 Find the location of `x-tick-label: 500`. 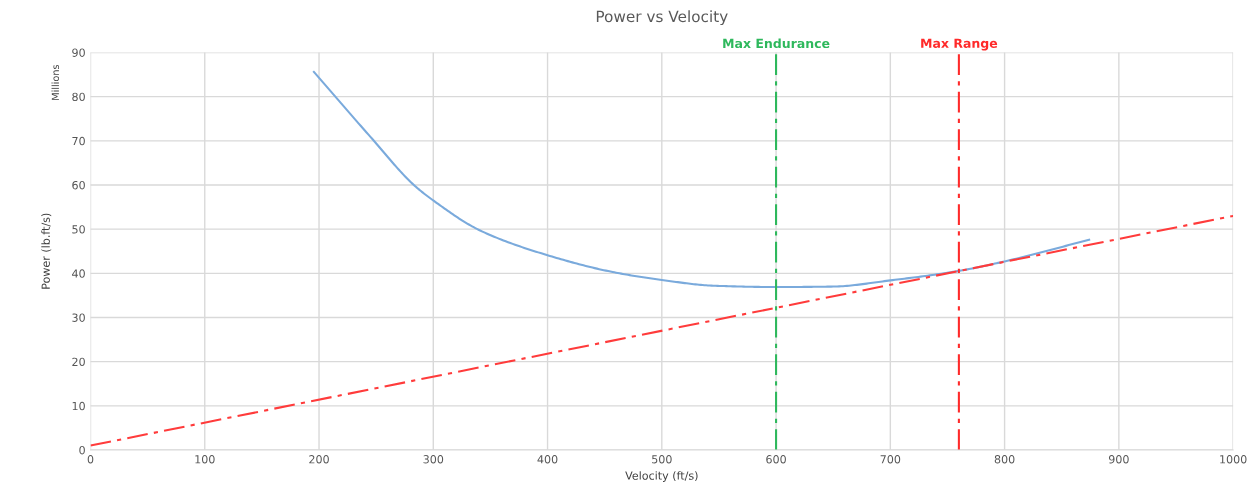

x-tick-label: 500 is located at coordinates (662, 459).